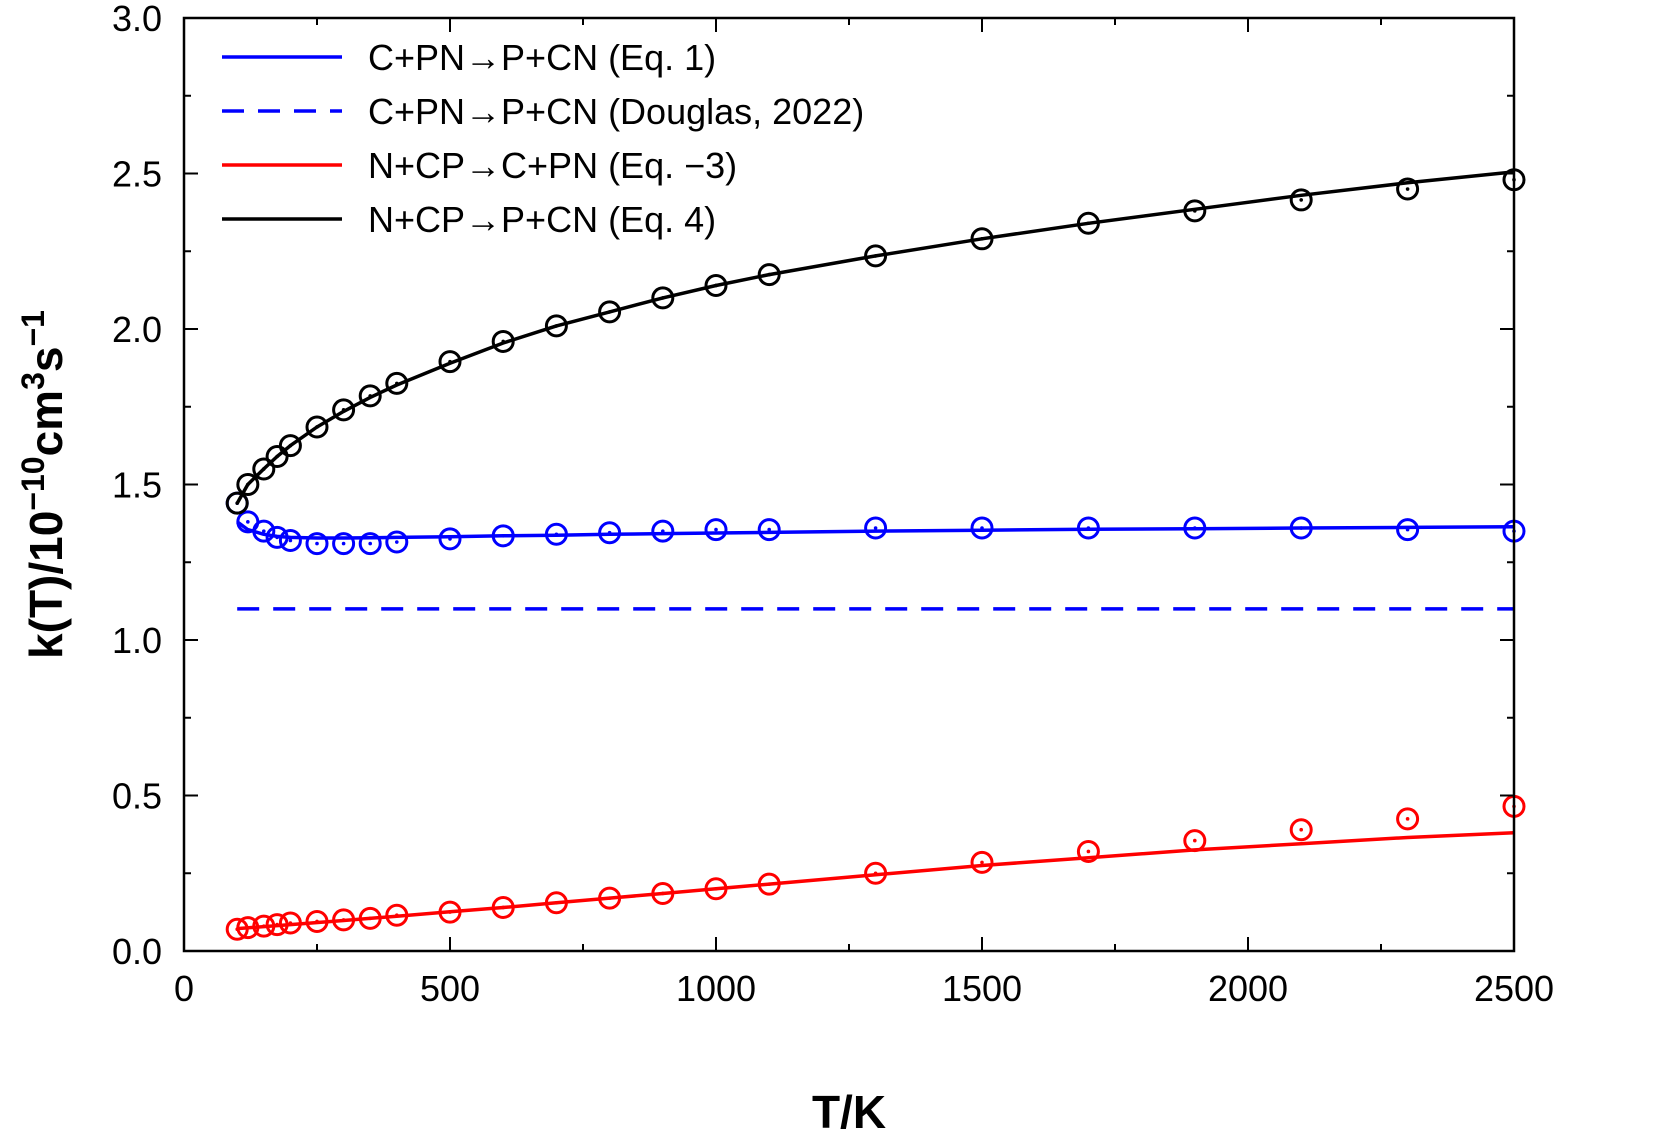 This screenshot has height=1147, width=1661. What do you see at coordinates (616, 111) in the screenshot?
I see `legend-label: C+PN→P+CN (Douglas, 2022)` at bounding box center [616, 111].